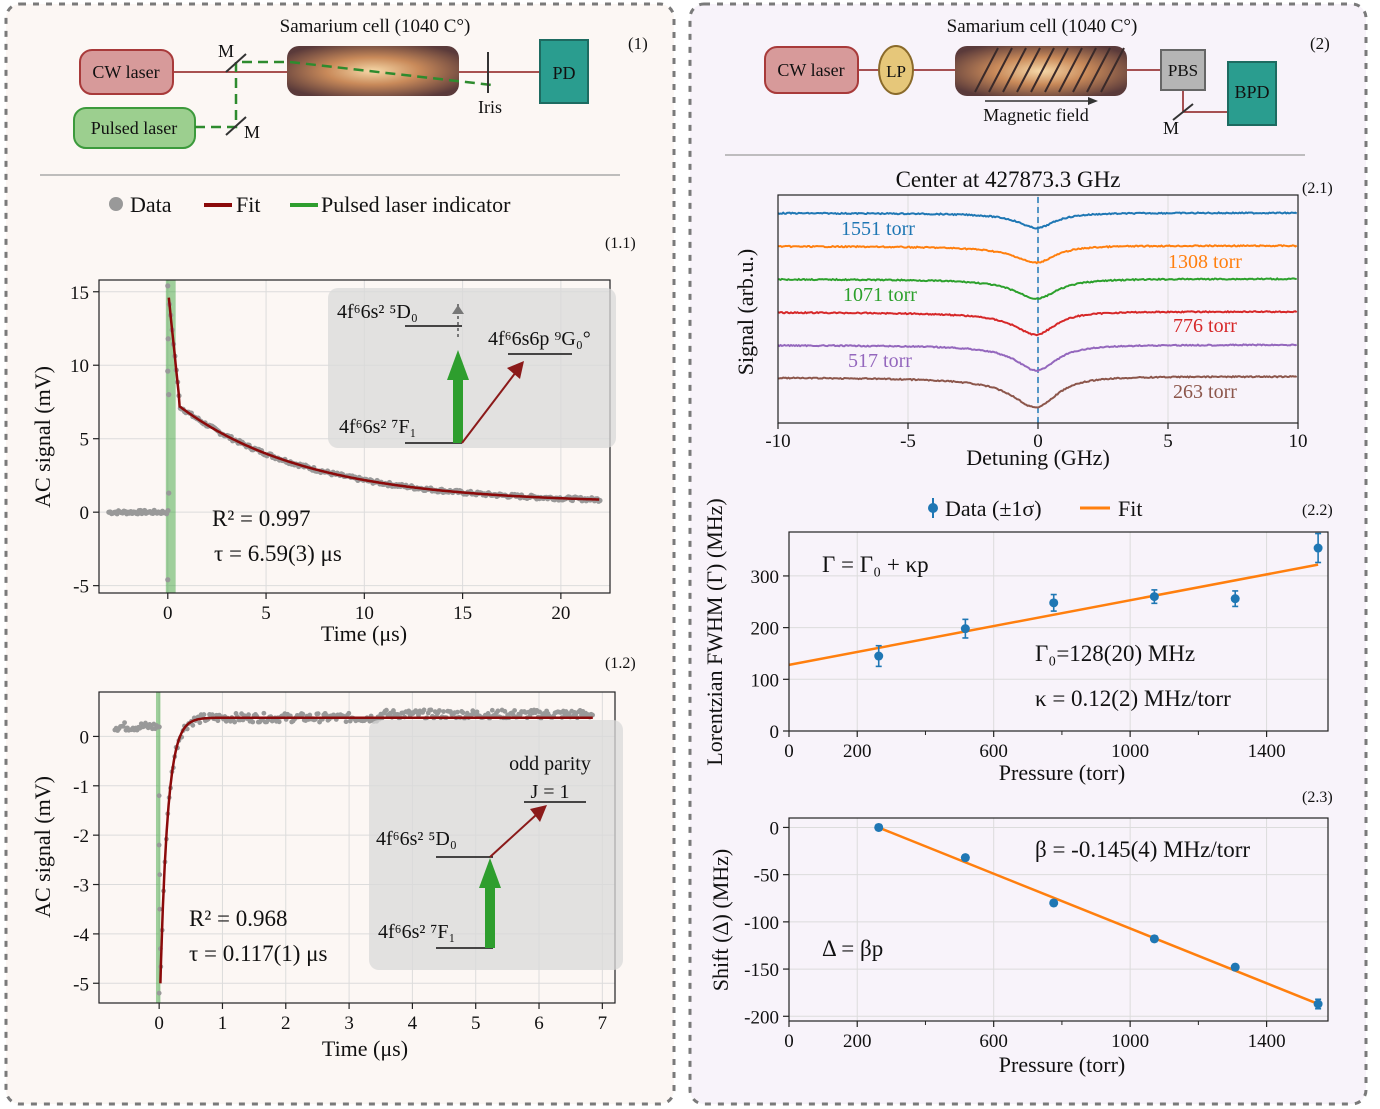 The height and width of the screenshot is (1109, 1380). What do you see at coordinates (248, 204) in the screenshot?
I see `legend-fit-label: Fit` at bounding box center [248, 204].